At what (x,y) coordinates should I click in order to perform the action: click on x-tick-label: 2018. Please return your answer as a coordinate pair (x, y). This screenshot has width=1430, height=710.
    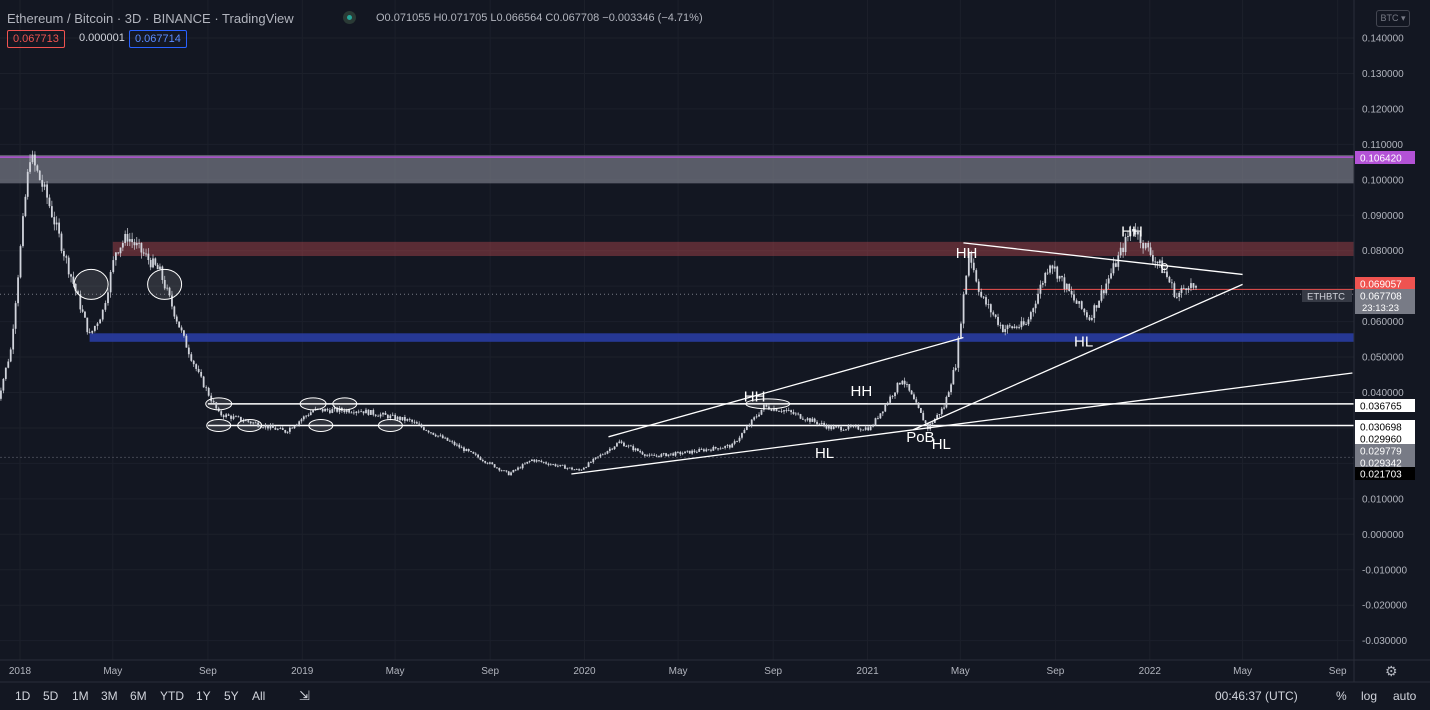
    Looking at the image, I should click on (20, 671).